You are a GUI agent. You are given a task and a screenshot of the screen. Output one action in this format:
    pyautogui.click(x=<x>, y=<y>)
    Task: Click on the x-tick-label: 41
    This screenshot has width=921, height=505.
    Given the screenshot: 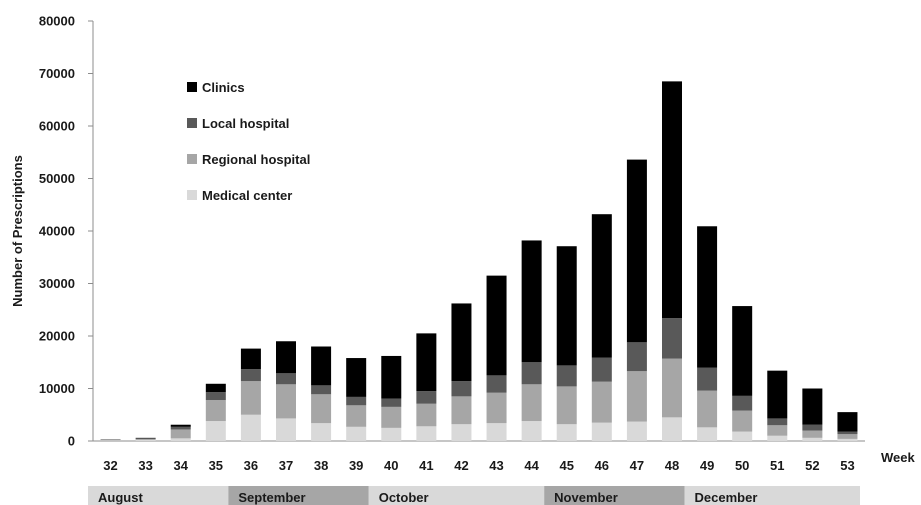 What is the action you would take?
    pyautogui.click(x=426, y=465)
    